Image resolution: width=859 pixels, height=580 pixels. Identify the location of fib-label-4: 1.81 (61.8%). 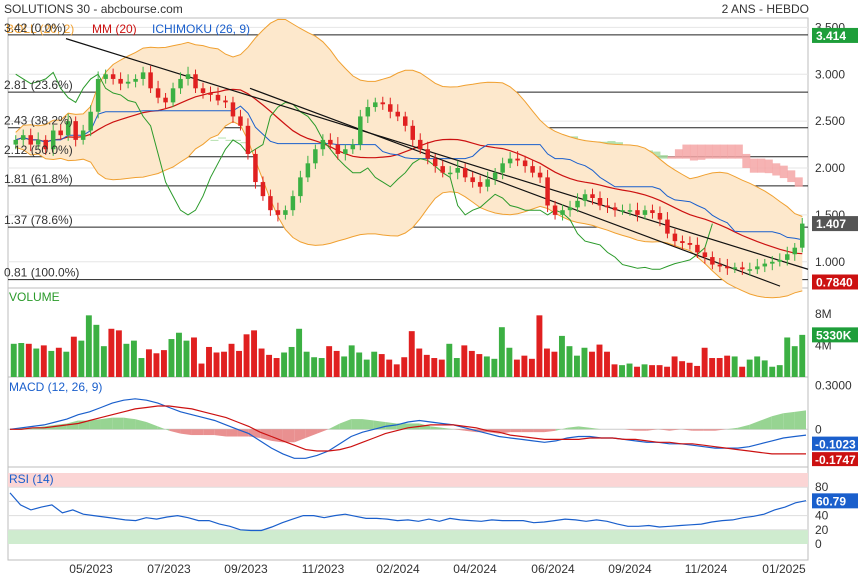
(38, 179).